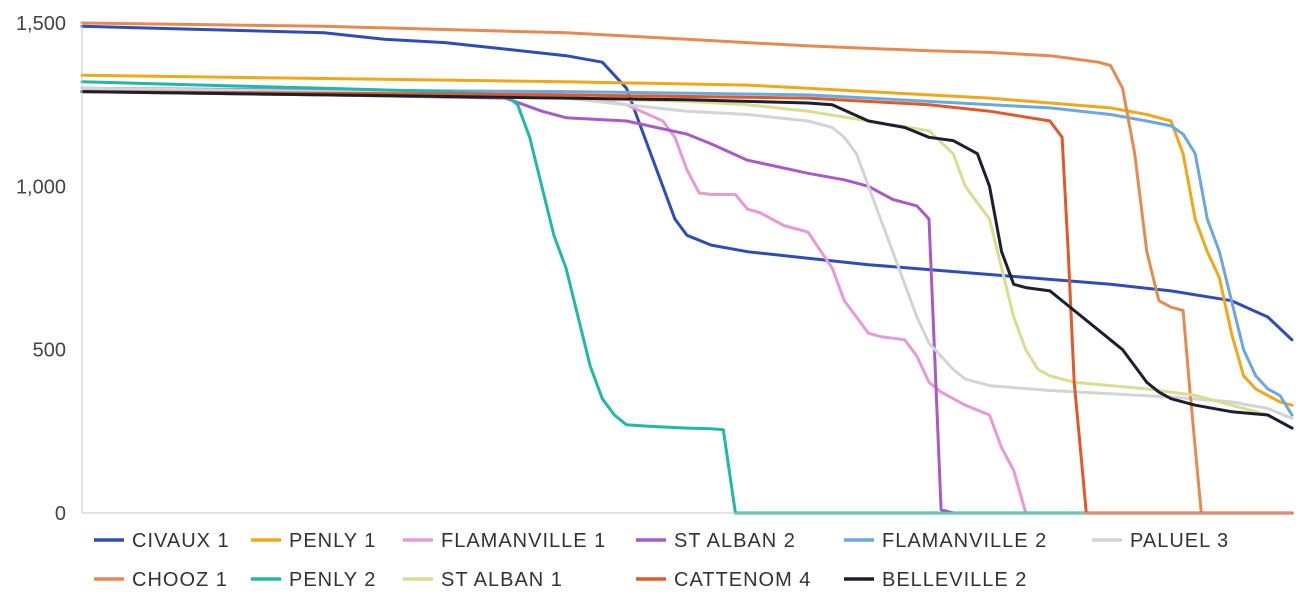 This screenshot has height=607, width=1308. I want to click on y-tick-label: 1,500, so click(41, 24).